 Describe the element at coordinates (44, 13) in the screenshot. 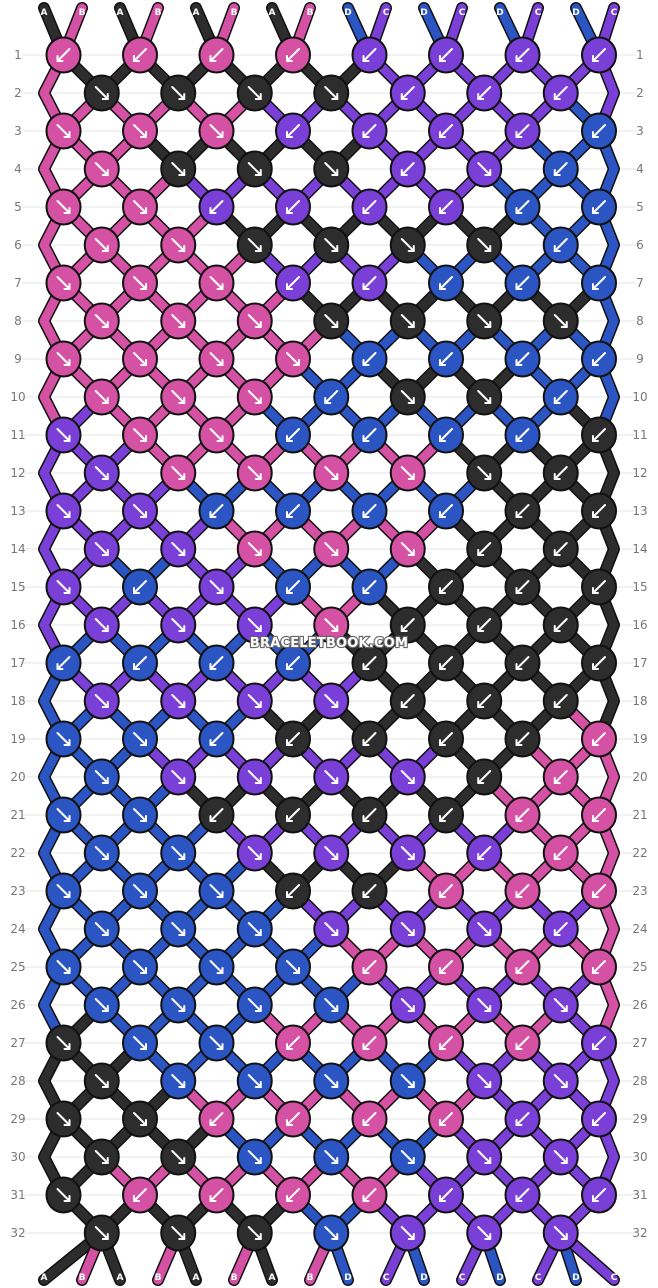

I see `strand-label-top: A` at that location.